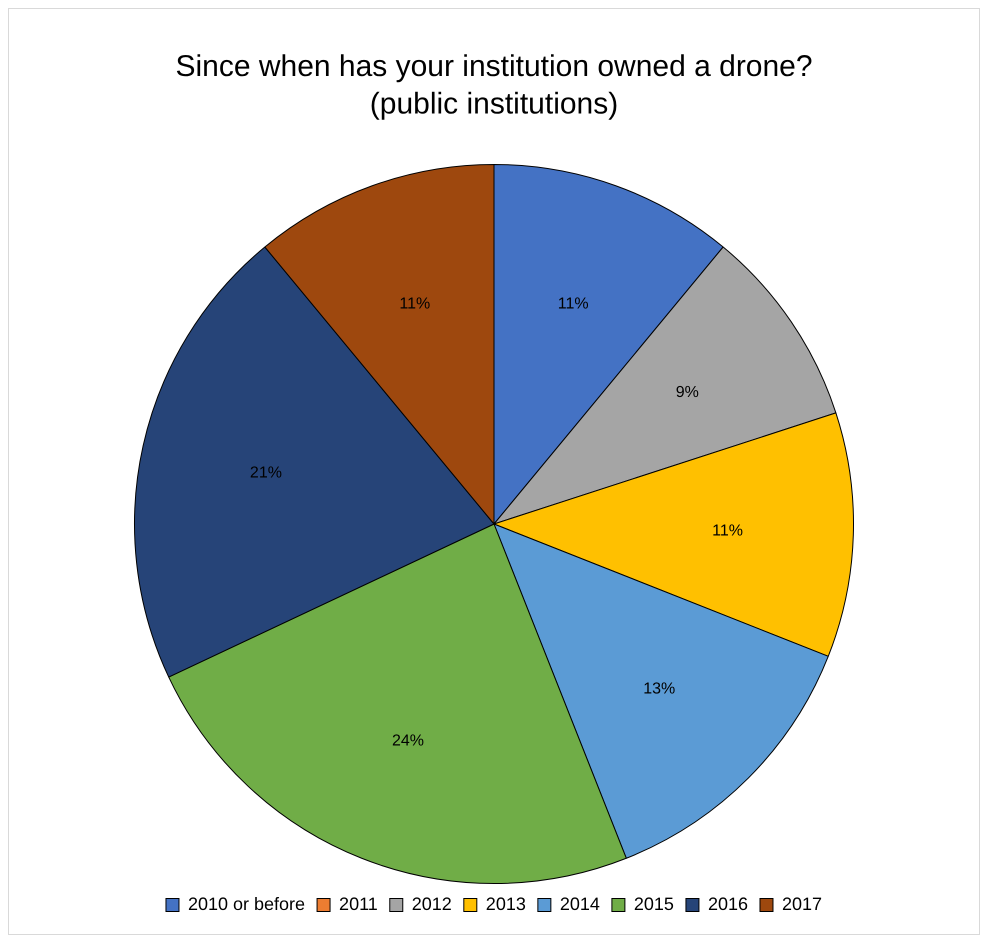 The image size is (989, 944). Describe the element at coordinates (506, 904) in the screenshot. I see `legend-label: 2013` at that location.